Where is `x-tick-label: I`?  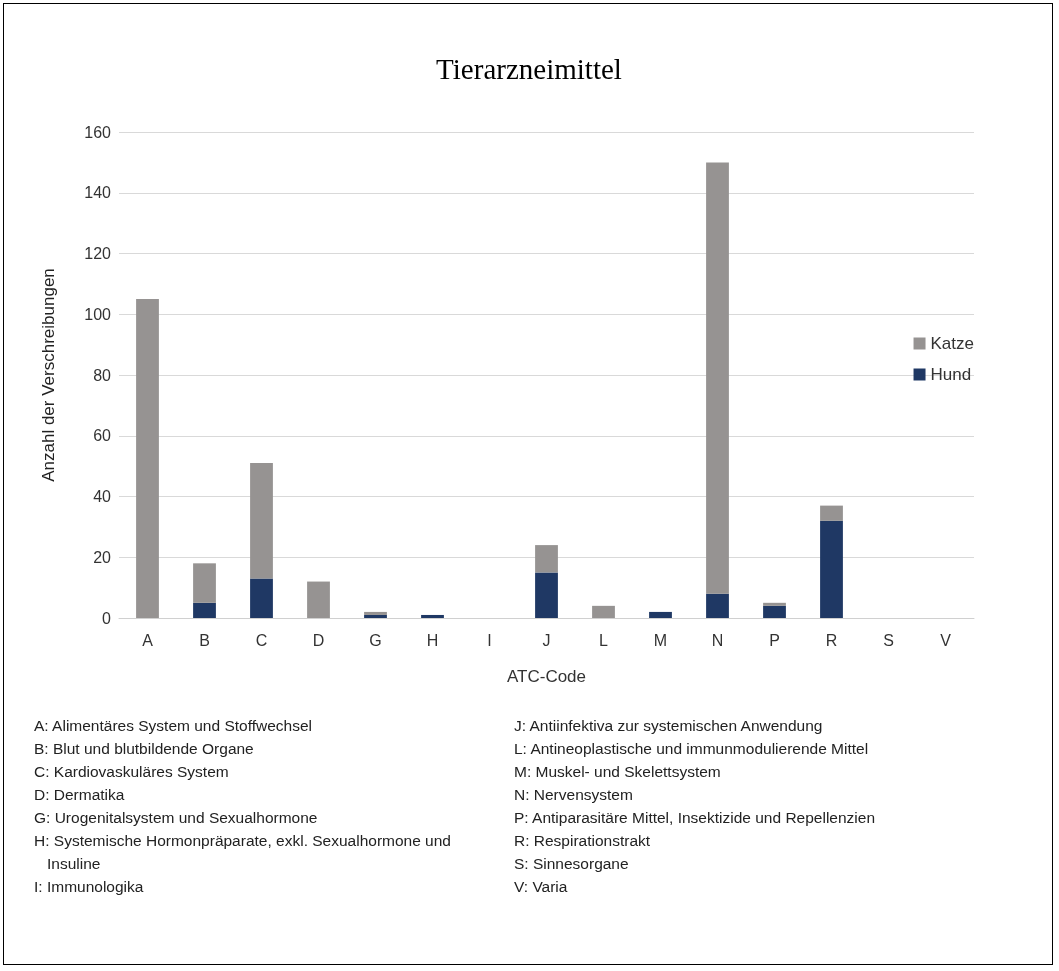 x-tick-label: I is located at coordinates (489, 640).